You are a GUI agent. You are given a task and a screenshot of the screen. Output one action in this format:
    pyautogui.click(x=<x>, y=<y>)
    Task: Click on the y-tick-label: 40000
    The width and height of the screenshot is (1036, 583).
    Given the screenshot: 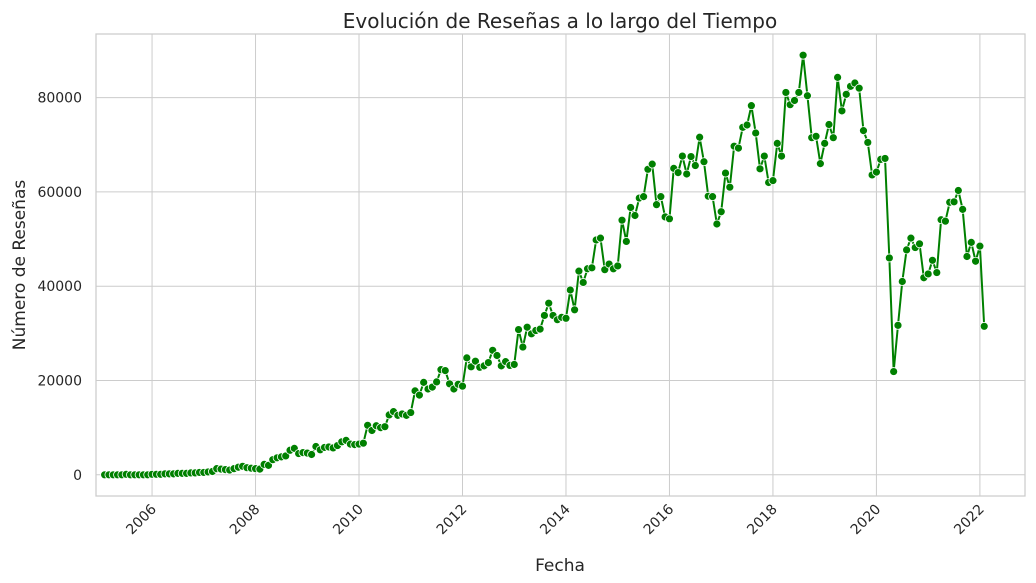 What is the action you would take?
    pyautogui.click(x=59, y=287)
    